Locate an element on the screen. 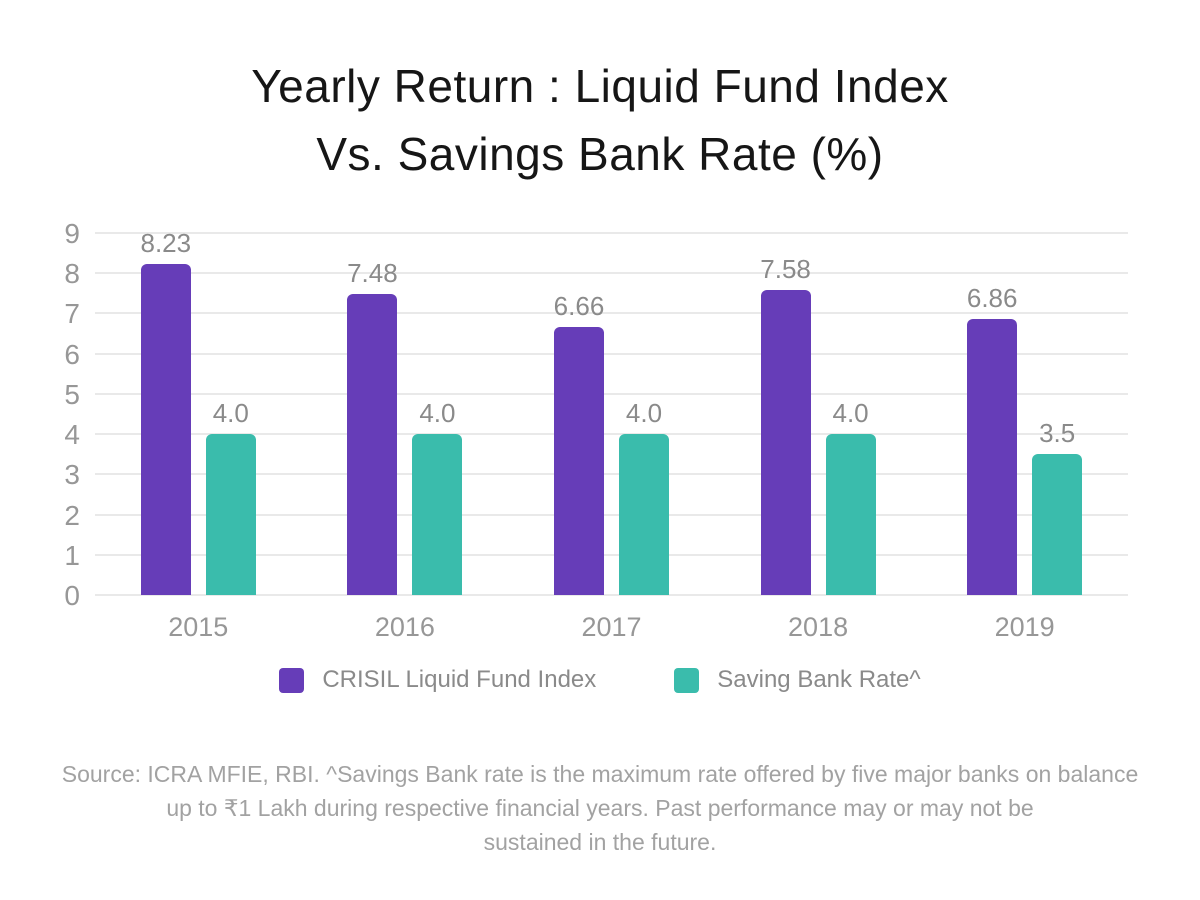 The height and width of the screenshot is (900, 1200). bar-value-label: 7.58 is located at coordinates (785, 269).